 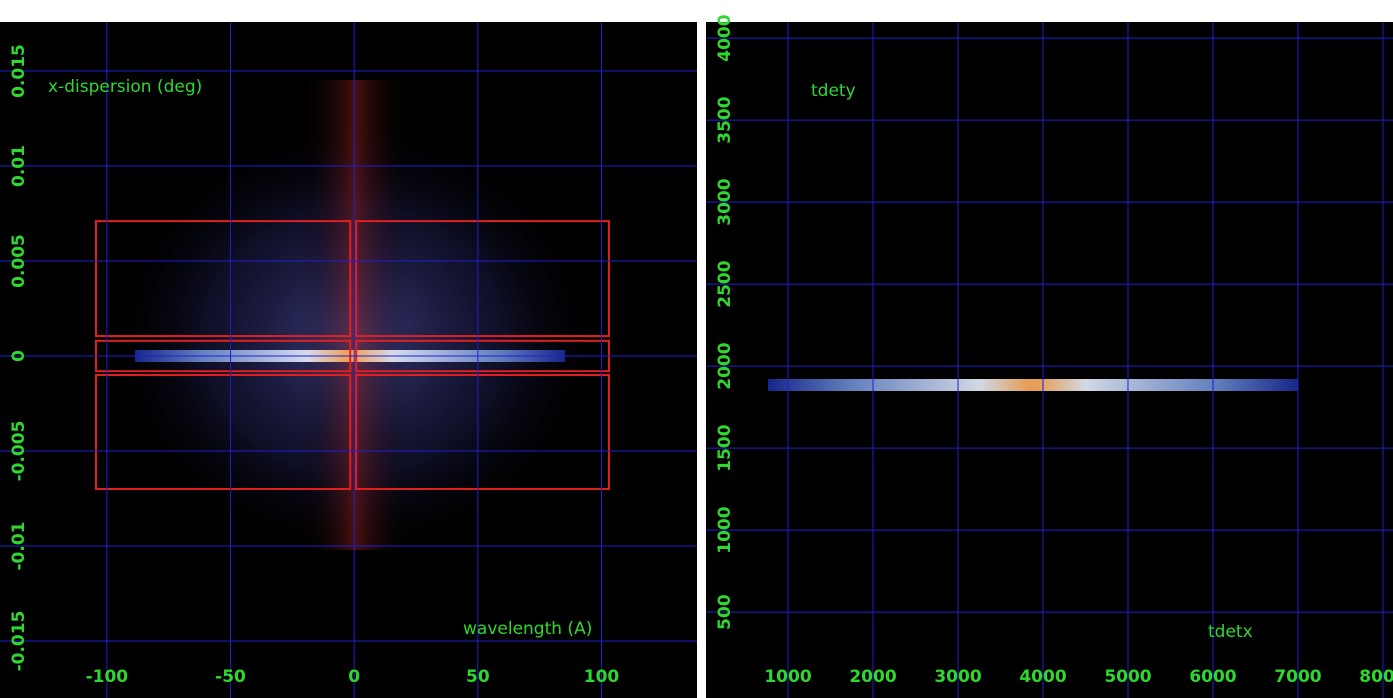 I want to click on x-tick-label: 0, so click(x=354, y=677).